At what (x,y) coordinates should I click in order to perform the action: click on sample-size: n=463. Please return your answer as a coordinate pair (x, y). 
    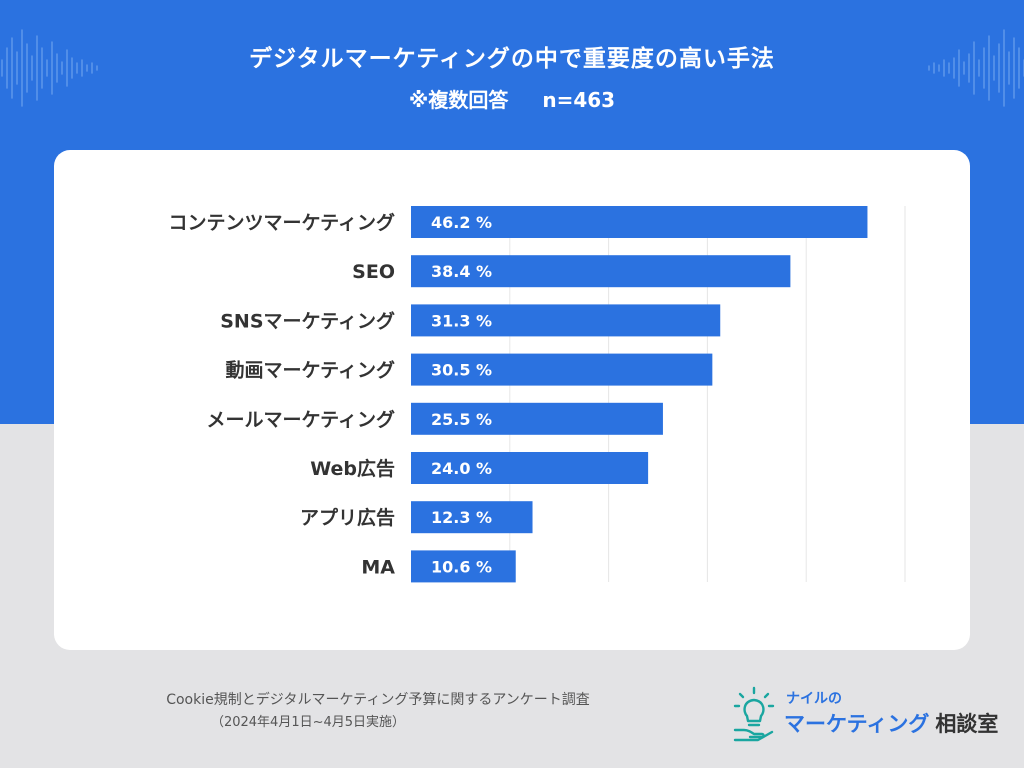
    Looking at the image, I should click on (579, 100).